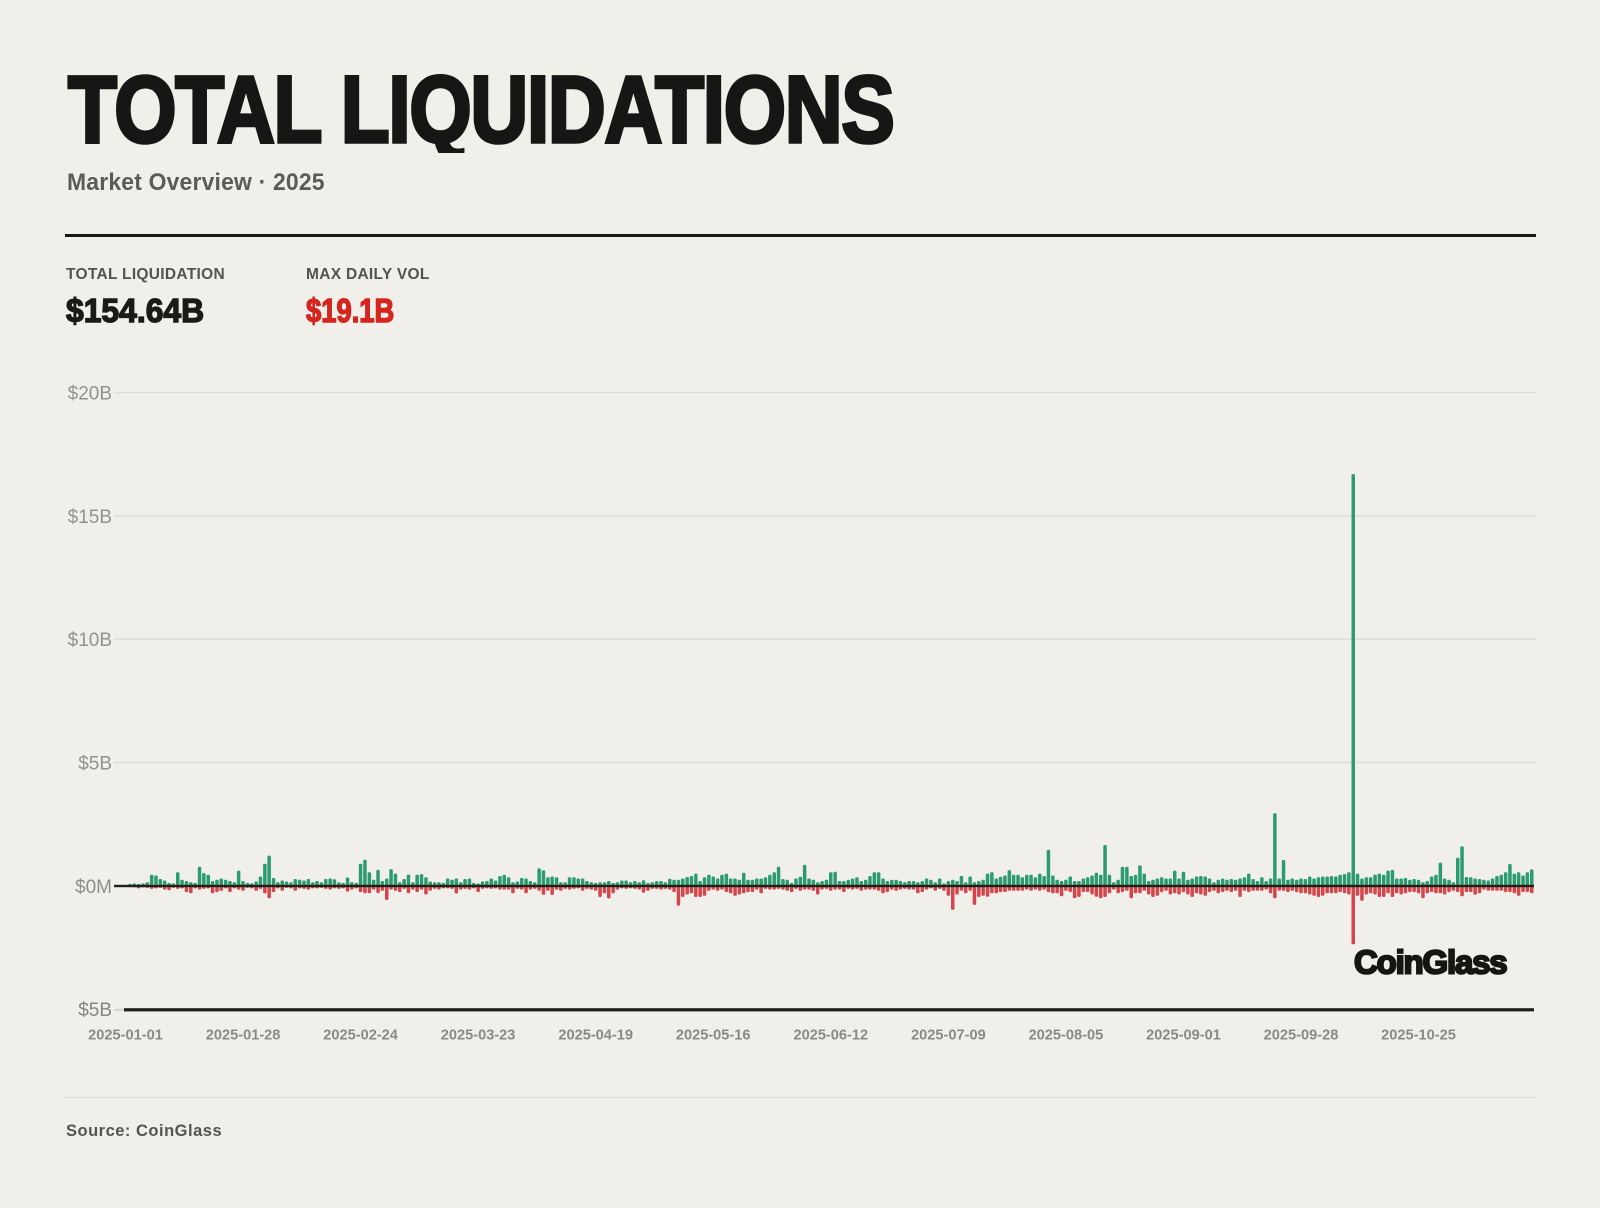 The height and width of the screenshot is (1208, 1600). I want to click on svg-text: 2025-01-28, so click(243, 1036).